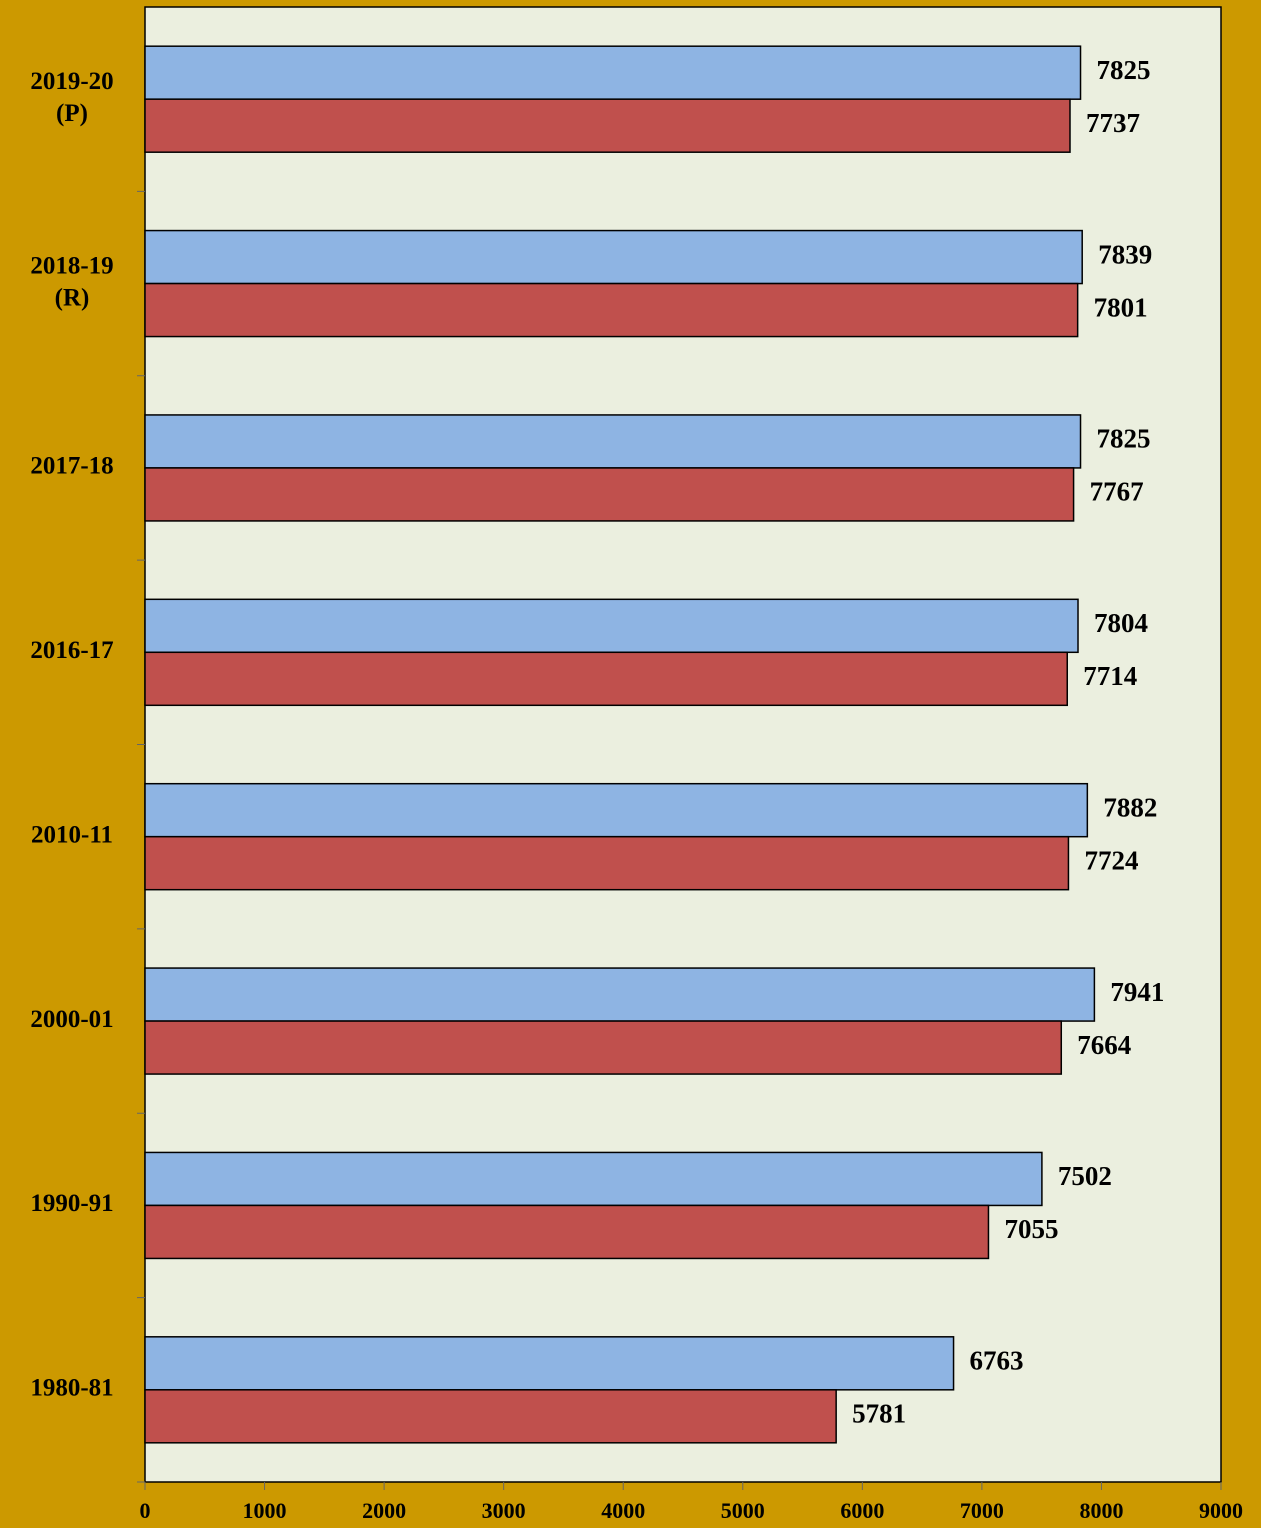  Describe the element at coordinates (1137, 992) in the screenshot. I see `value-label: 7941` at that location.